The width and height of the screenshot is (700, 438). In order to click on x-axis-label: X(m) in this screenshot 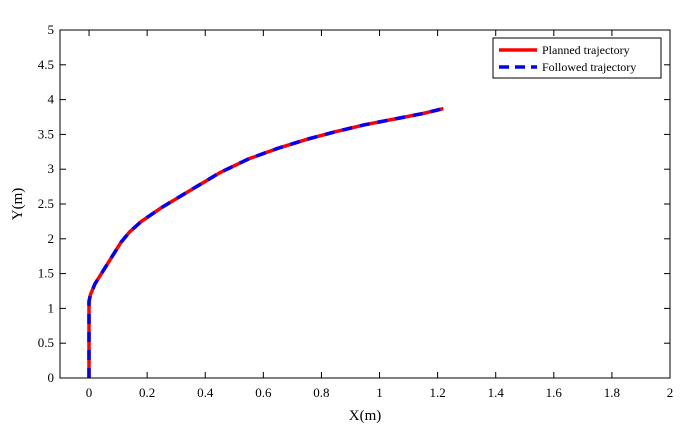, I will do `click(365, 416)`.